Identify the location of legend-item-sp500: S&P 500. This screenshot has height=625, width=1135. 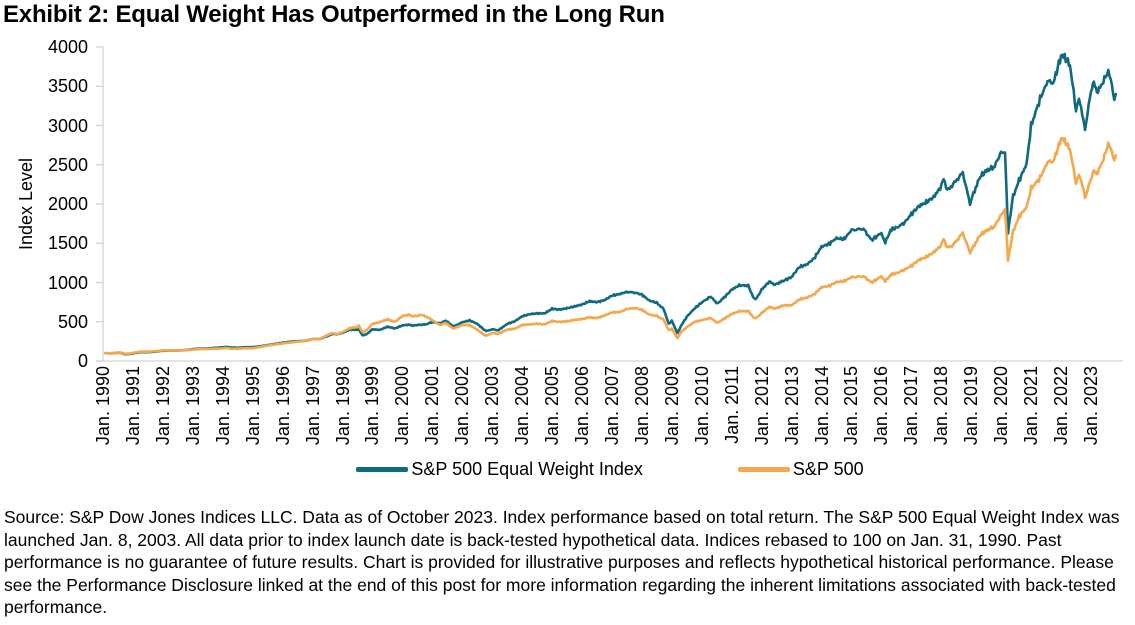
(800, 469).